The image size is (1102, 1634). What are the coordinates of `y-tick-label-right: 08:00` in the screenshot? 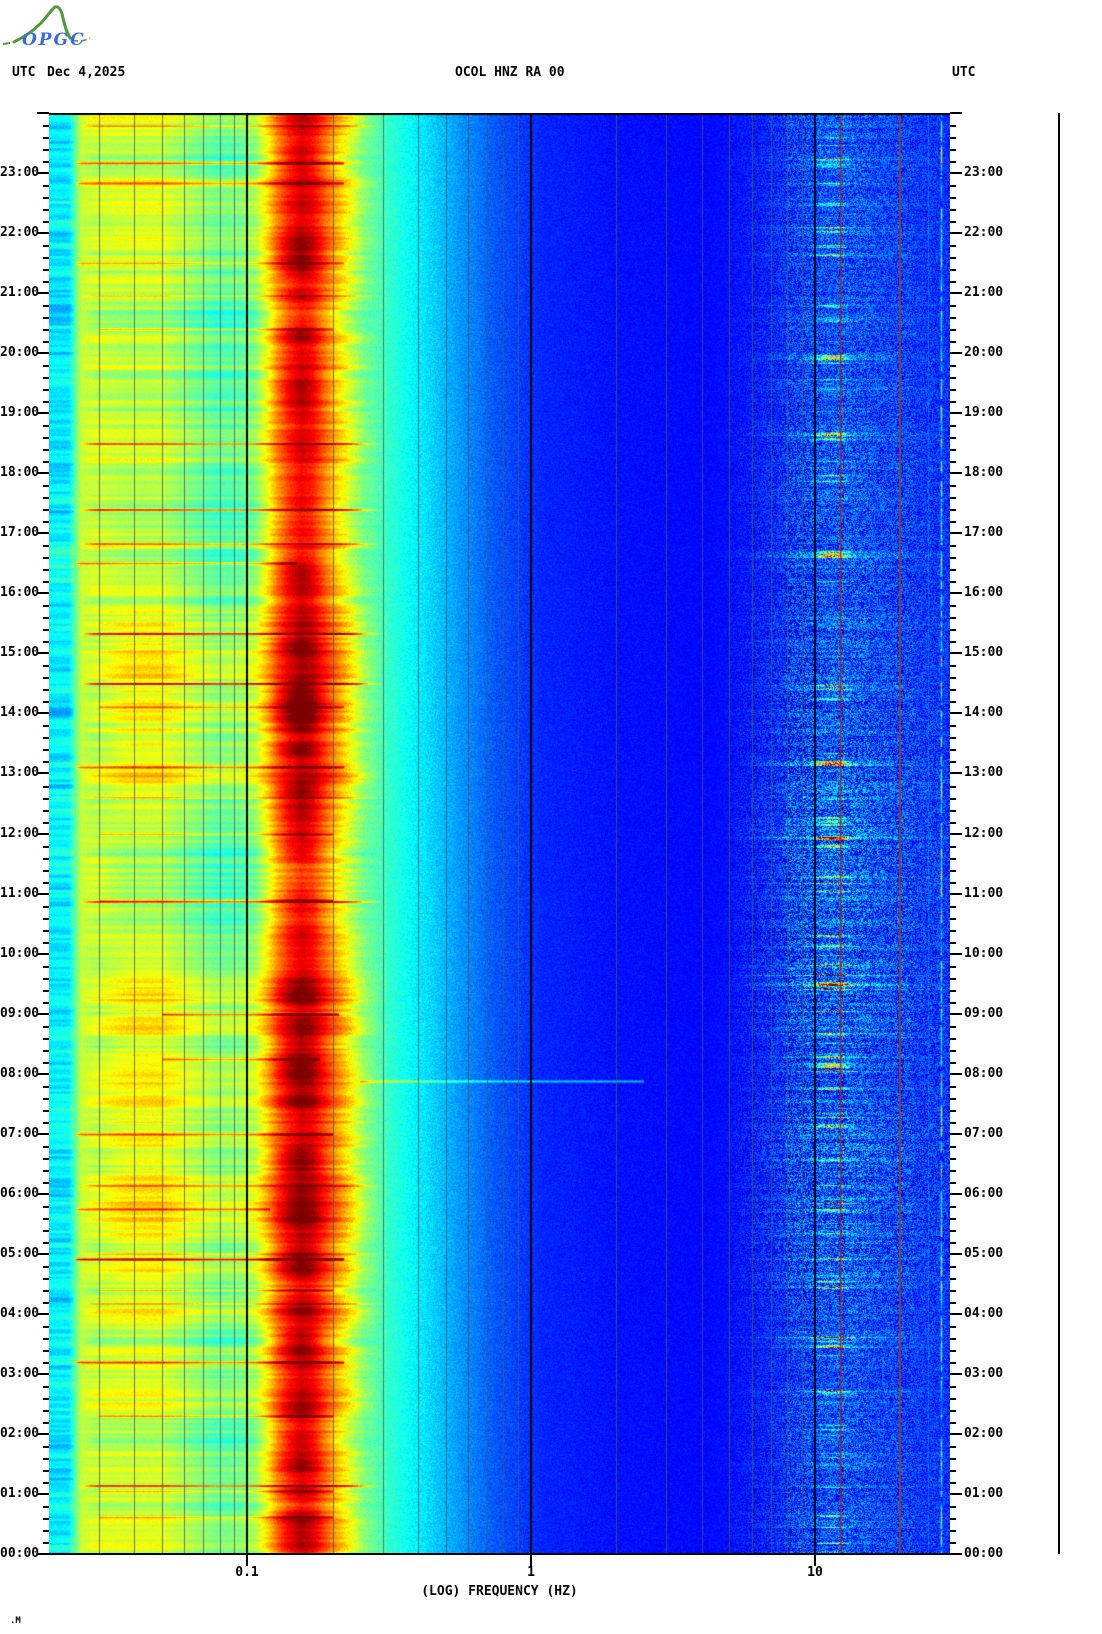 It's located at (984, 1073).